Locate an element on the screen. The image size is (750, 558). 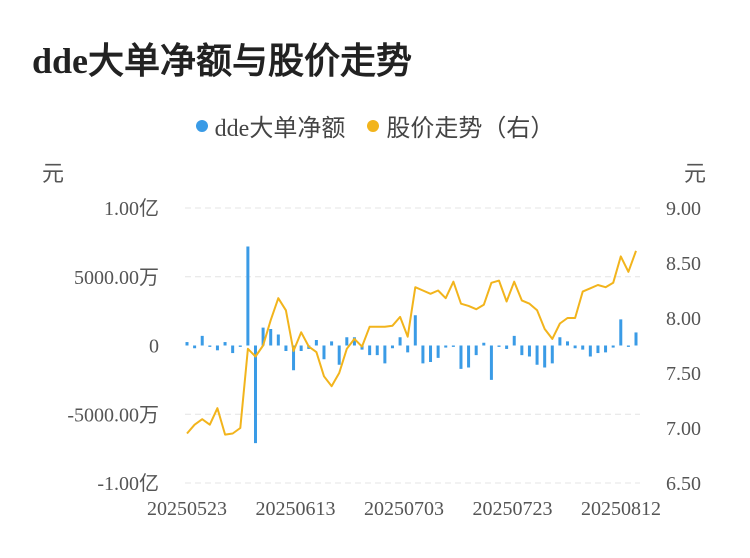
legend-item-dde: dde大单净额 is located at coordinates (270, 125).